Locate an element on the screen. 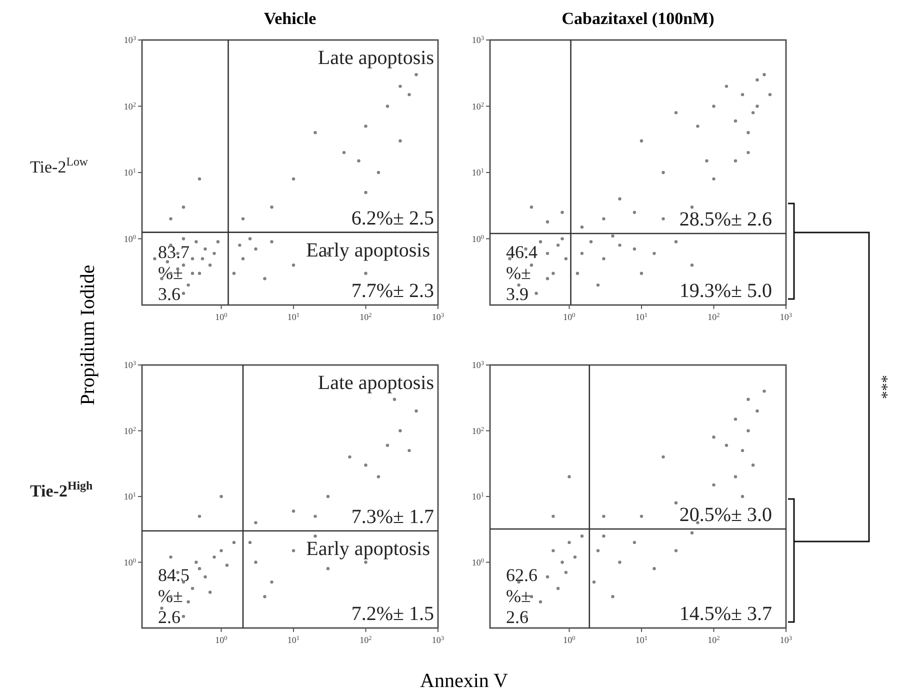 The height and width of the screenshot is (695, 907). text: Tie-2$^{High}$ is located at coordinates (61, 489).